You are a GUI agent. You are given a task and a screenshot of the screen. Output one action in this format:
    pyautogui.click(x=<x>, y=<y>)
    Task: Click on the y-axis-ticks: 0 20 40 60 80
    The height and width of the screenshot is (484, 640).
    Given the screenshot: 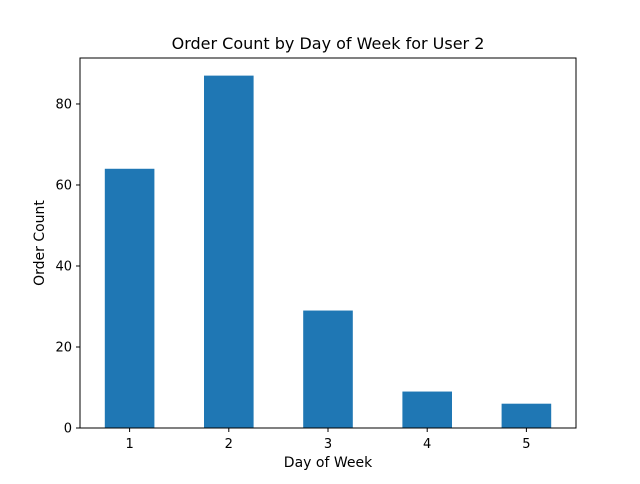 What is the action you would take?
    pyautogui.click(x=67, y=267)
    